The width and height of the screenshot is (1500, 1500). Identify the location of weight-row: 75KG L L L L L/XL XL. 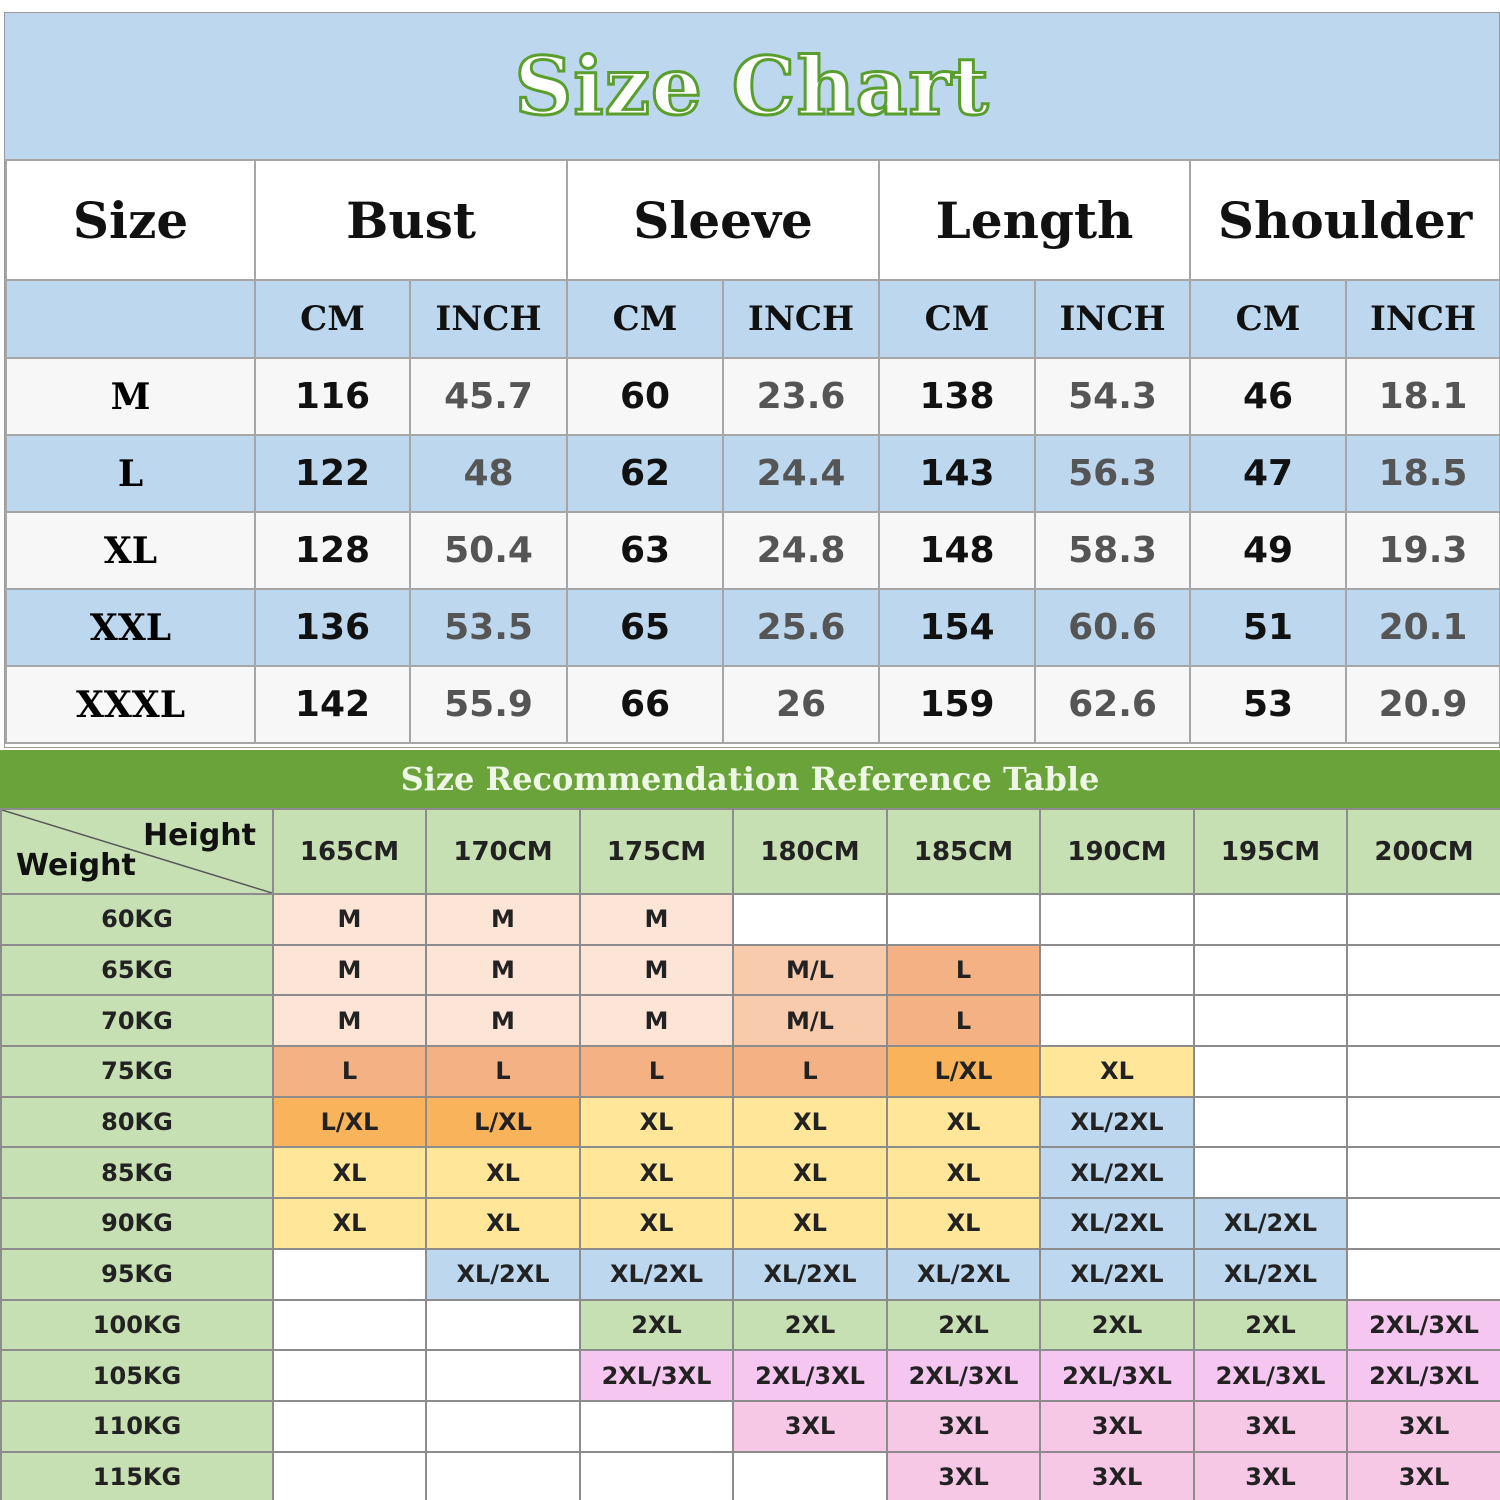
(750, 1071).